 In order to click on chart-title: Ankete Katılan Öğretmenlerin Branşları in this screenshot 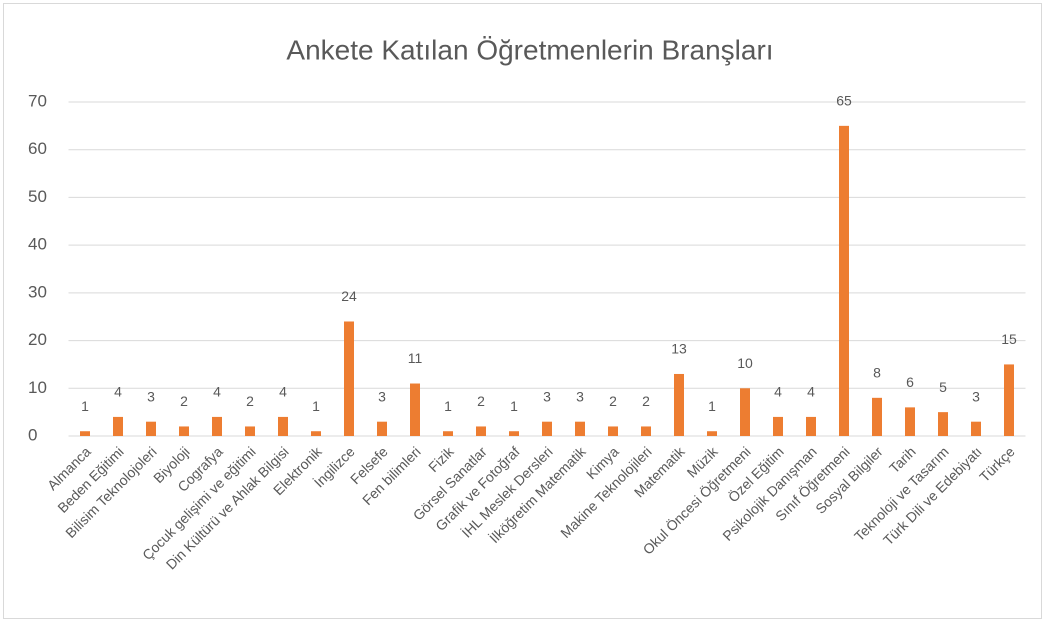, I will do `click(529, 49)`.